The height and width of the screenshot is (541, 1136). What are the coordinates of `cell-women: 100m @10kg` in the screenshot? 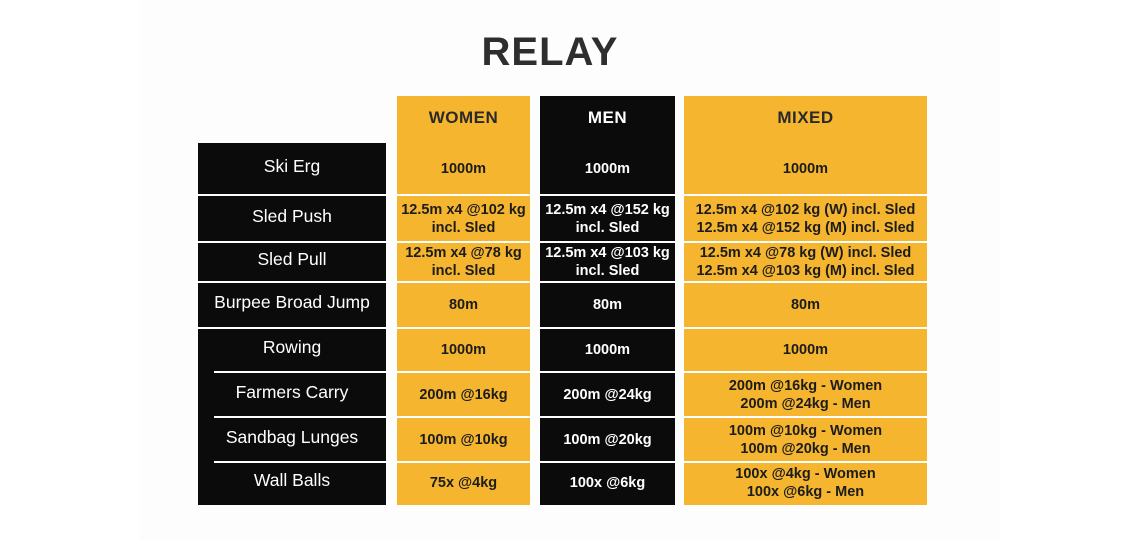 It's located at (463, 439).